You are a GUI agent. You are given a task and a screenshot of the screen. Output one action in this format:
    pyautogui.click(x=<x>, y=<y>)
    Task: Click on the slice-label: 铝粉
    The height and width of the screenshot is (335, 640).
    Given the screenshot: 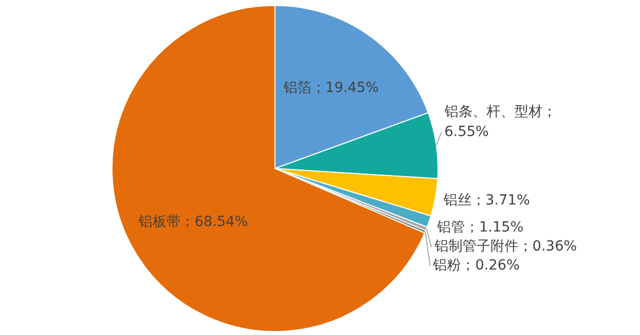 What is the action you would take?
    pyautogui.click(x=447, y=266)
    